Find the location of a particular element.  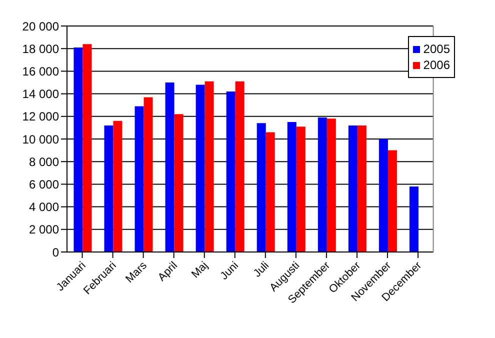

legend-label: 2005 is located at coordinates (436, 49).